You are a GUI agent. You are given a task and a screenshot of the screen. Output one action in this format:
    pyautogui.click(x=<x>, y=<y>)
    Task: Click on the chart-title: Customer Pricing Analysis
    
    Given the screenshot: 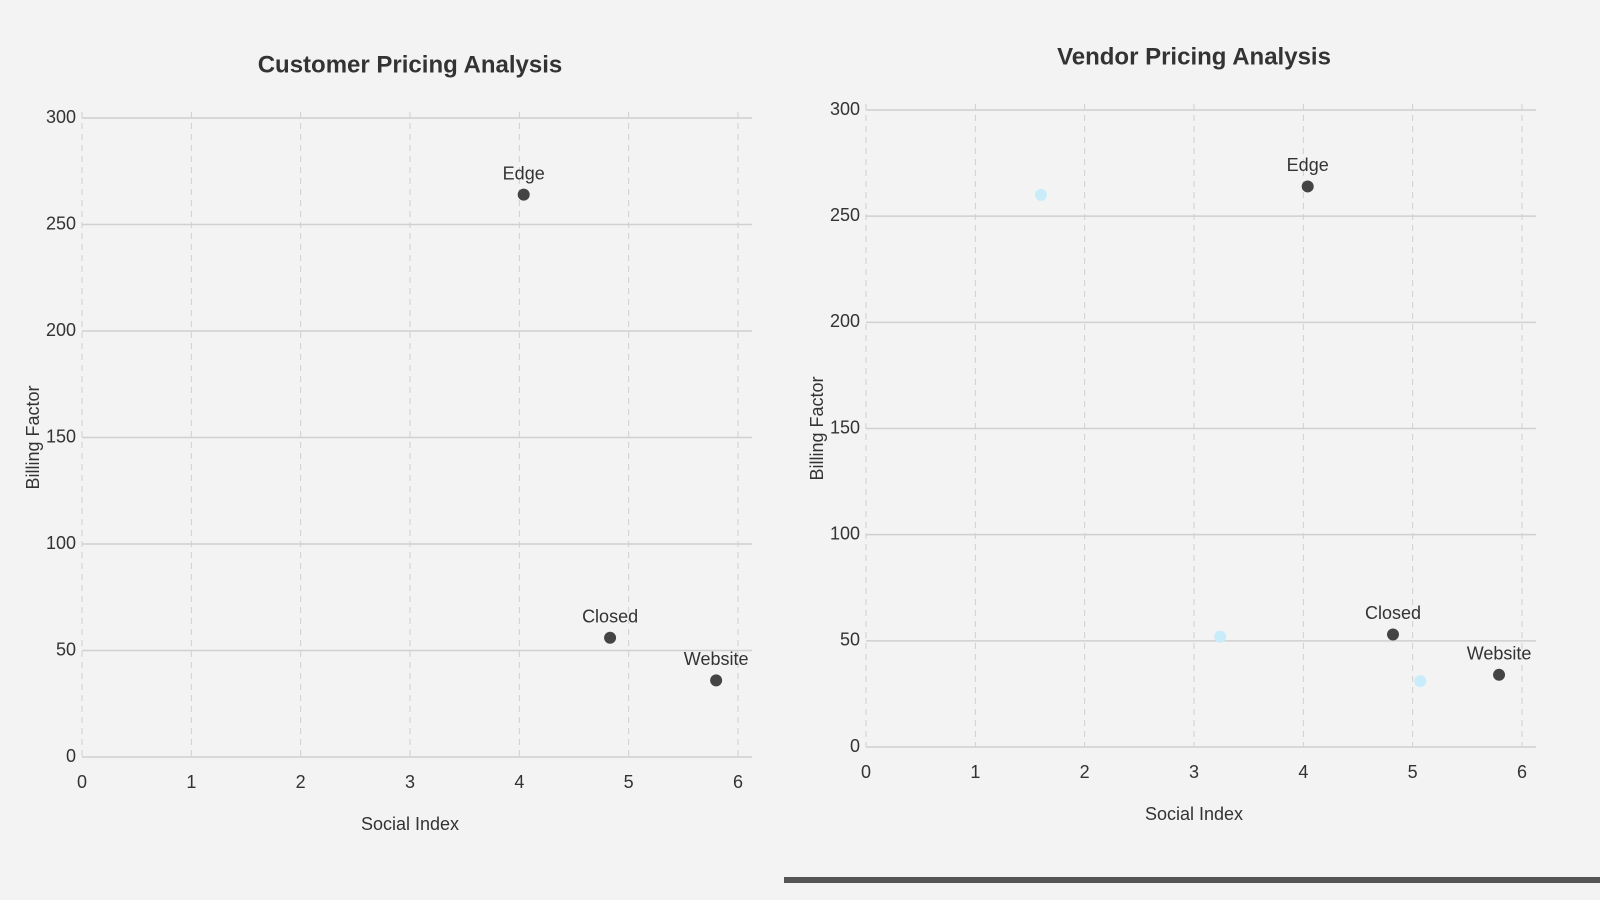 What is the action you would take?
    pyautogui.click(x=410, y=64)
    